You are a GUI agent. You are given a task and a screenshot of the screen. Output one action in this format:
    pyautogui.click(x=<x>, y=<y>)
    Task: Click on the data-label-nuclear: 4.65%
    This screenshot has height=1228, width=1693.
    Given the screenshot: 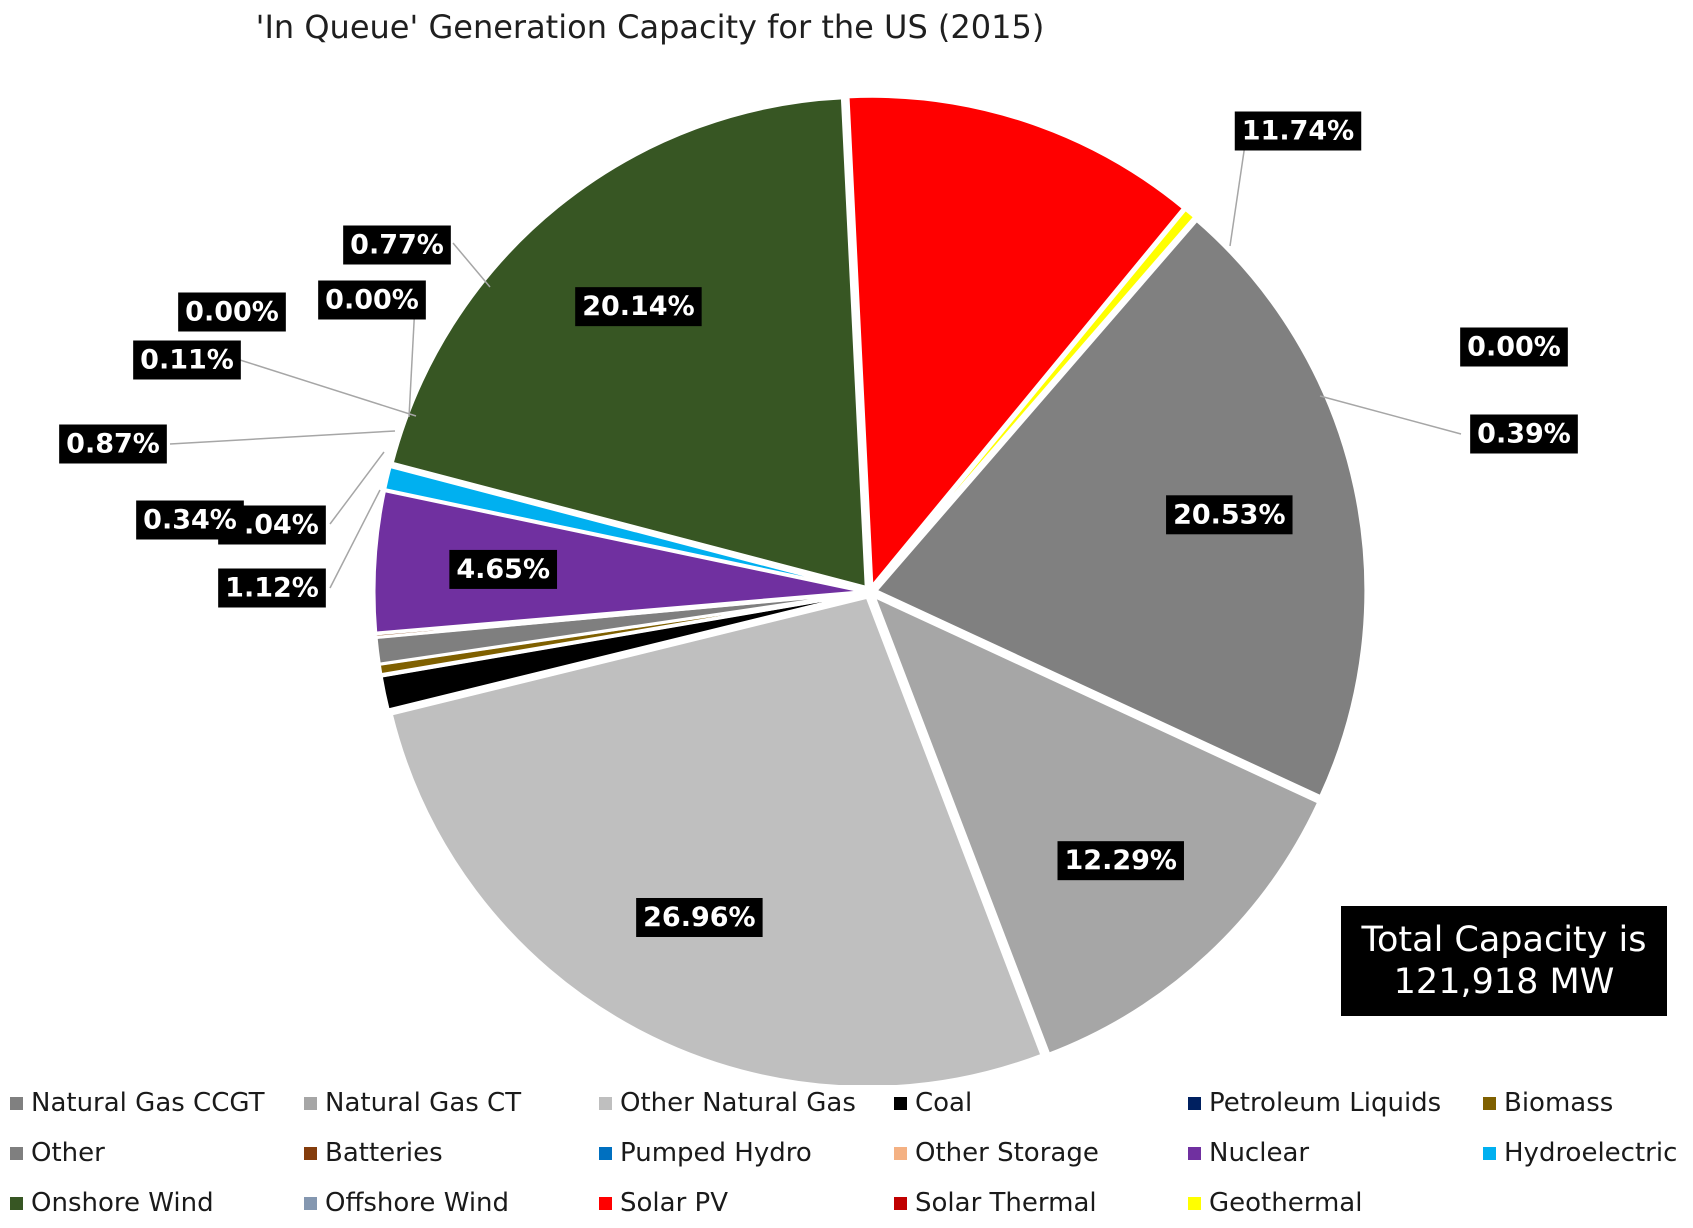 What is the action you would take?
    pyautogui.click(x=503, y=569)
    